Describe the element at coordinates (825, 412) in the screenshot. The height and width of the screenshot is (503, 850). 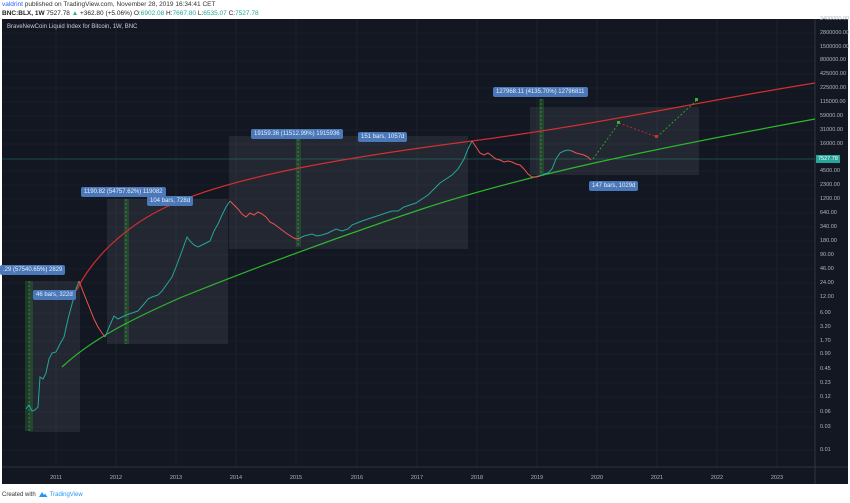
I see `y-tick: 0.06` at that location.